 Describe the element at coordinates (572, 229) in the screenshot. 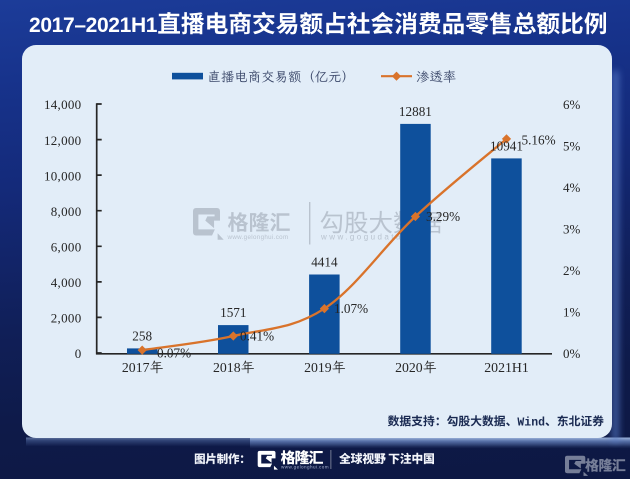

I see `svg-text: 3%` at that location.